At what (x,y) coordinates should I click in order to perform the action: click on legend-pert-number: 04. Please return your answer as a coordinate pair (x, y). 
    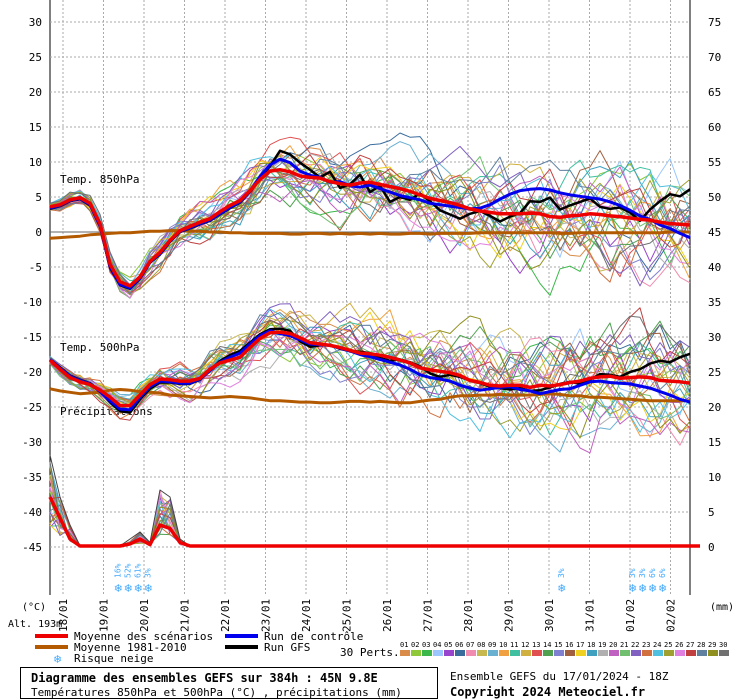
    Looking at the image, I should click on (437, 645).